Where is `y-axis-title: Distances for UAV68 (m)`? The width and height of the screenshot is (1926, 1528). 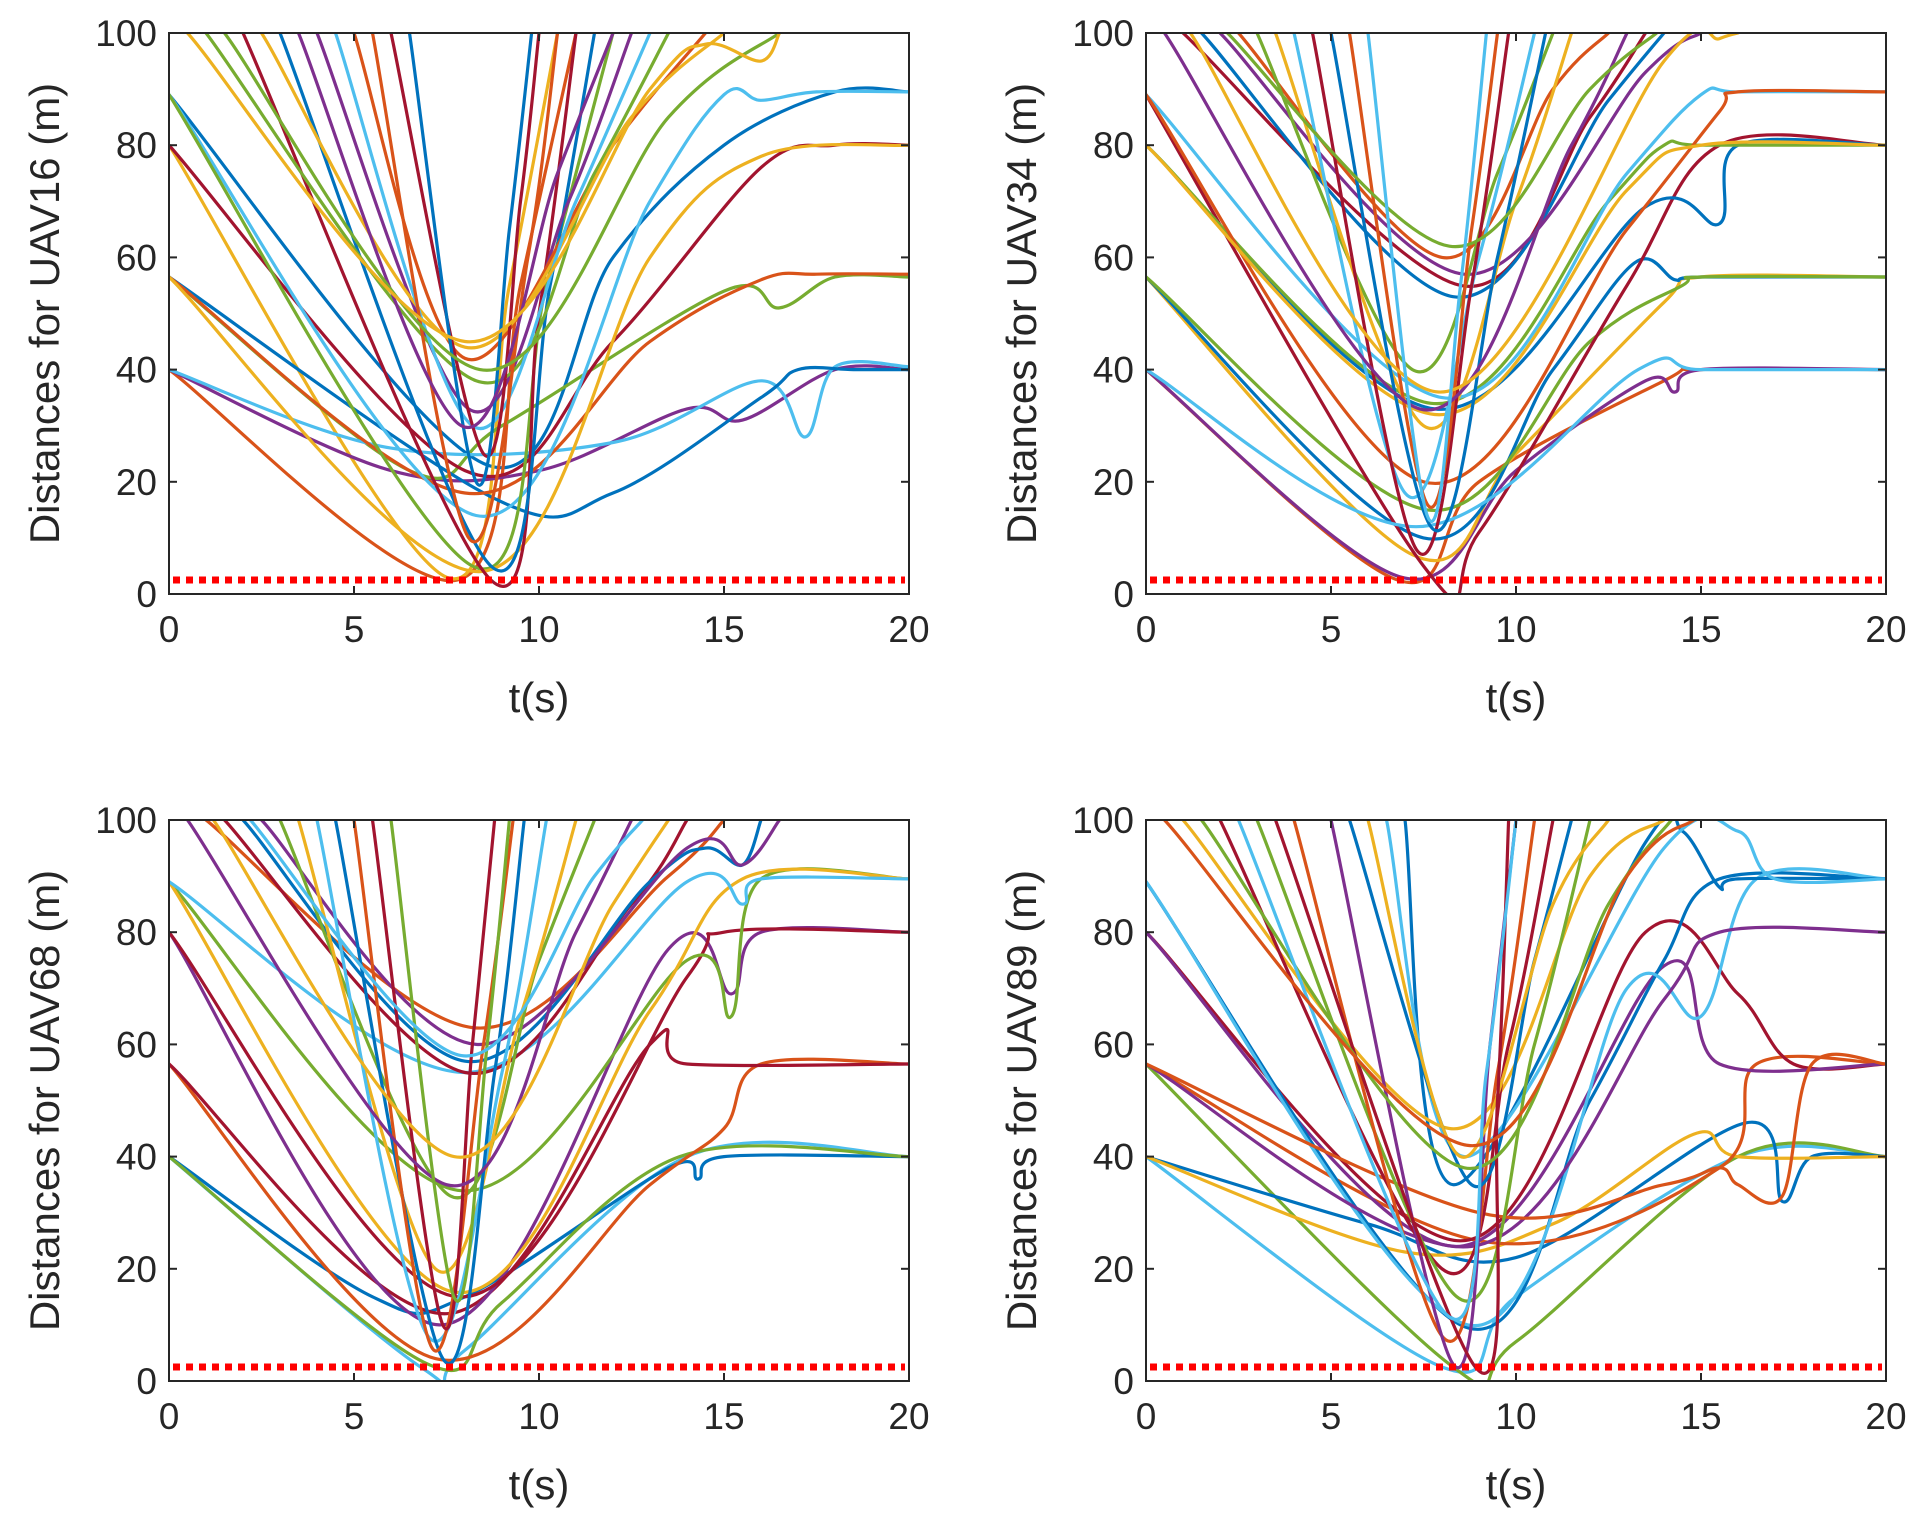 y-axis-title: Distances for UAV68 (m) is located at coordinates (44, 1100).